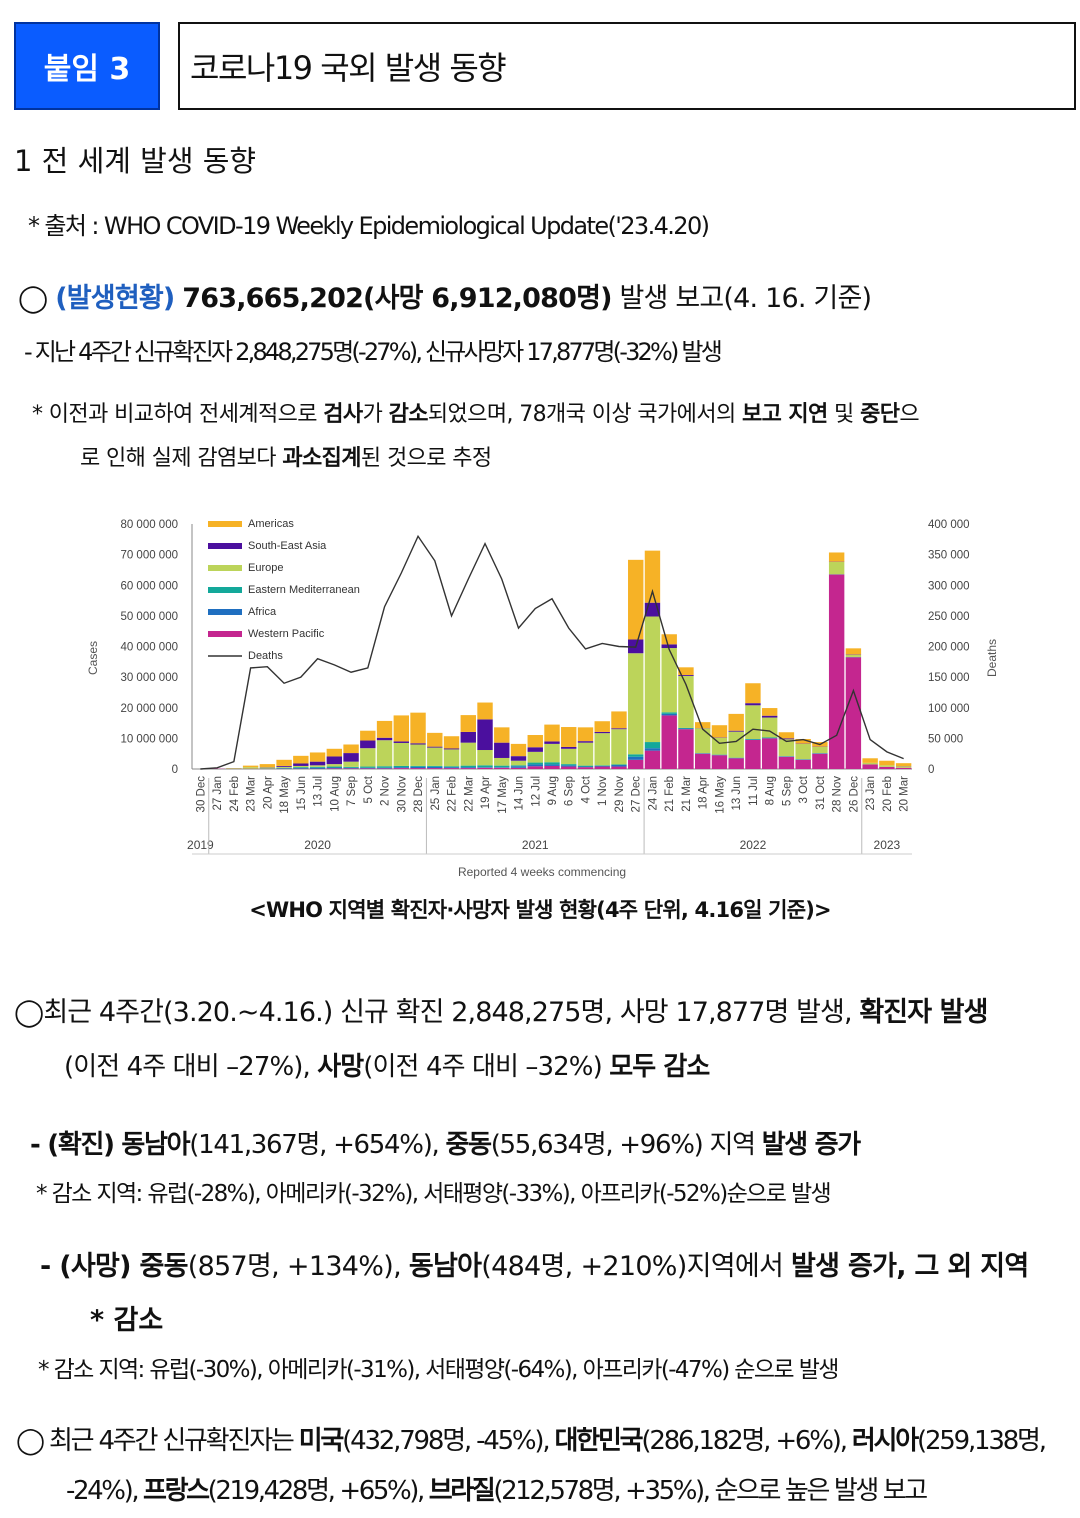 The image size is (1080, 1518). Describe the element at coordinates (335, 794) in the screenshot. I see `x-tick-label: 10 Aug` at that location.